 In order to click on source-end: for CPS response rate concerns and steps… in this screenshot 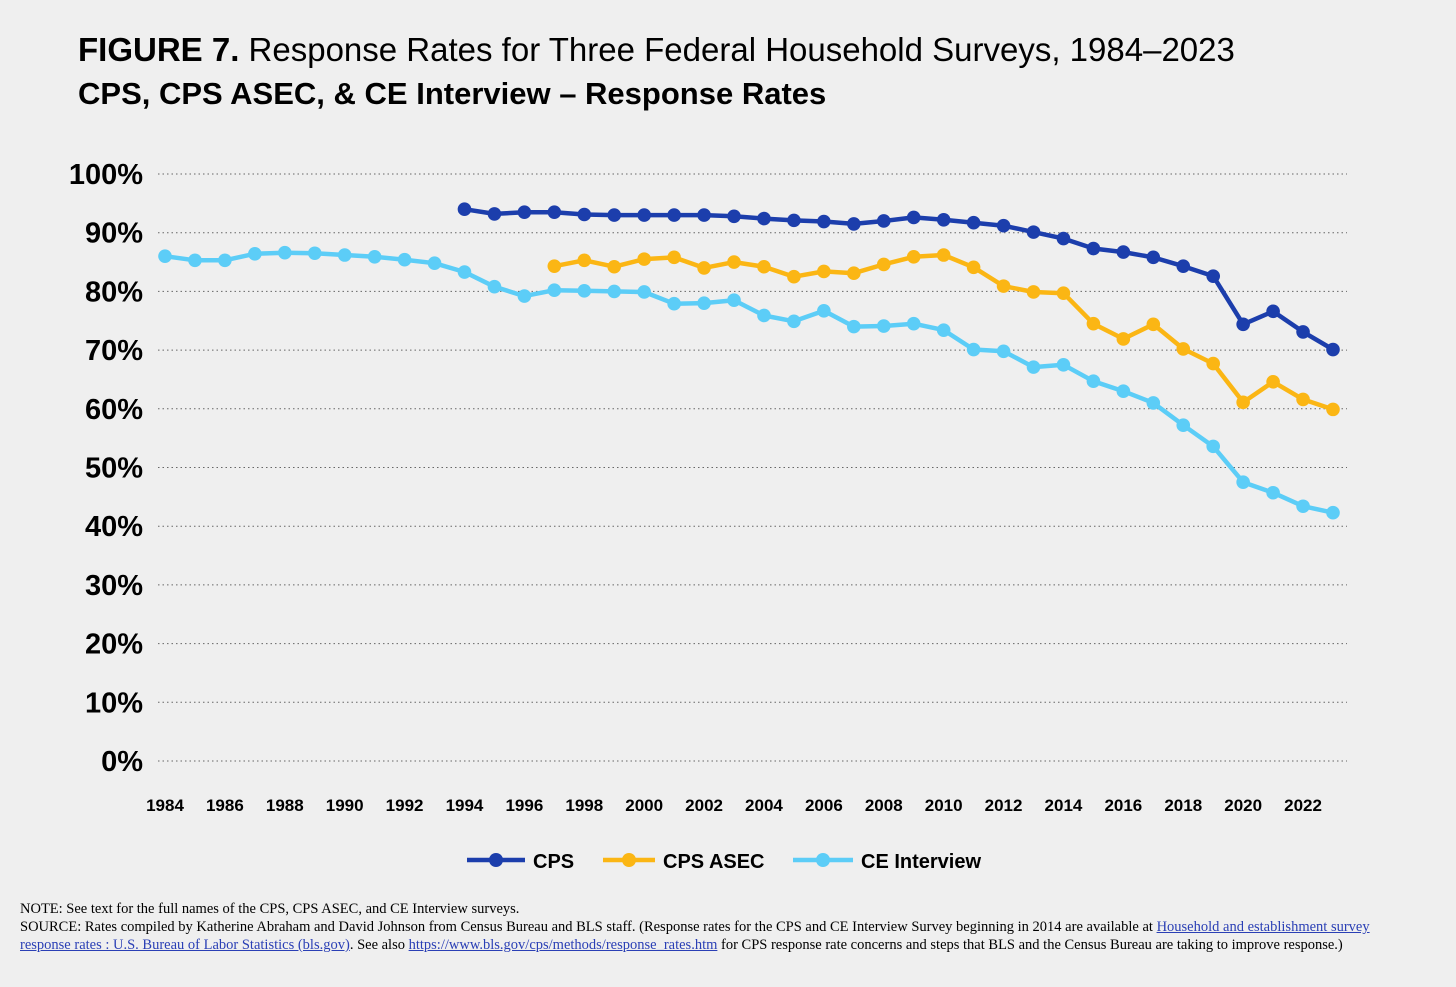, I will do `click(1030, 945)`.